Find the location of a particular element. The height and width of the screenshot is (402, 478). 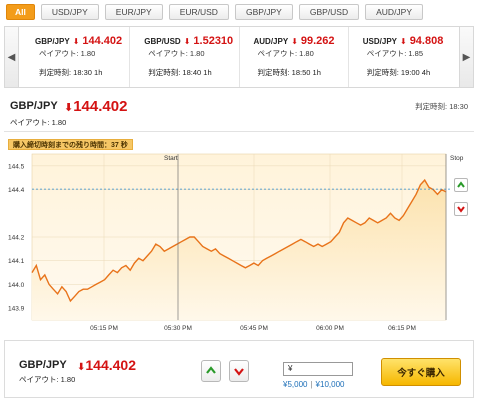

y-tick-label: 143.9 is located at coordinates (16, 309).